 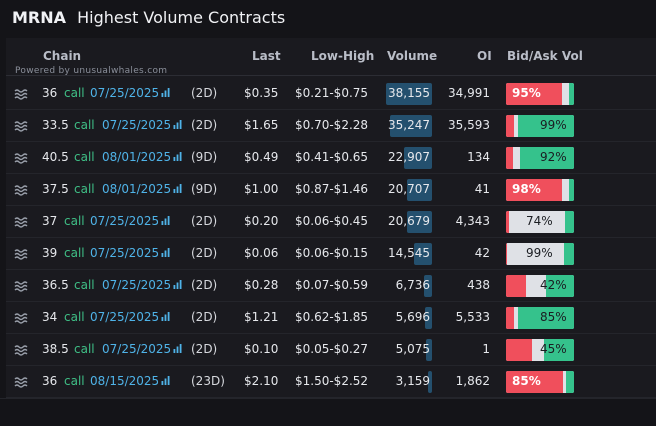 I want to click on volume-value: 20,707, so click(x=409, y=189).